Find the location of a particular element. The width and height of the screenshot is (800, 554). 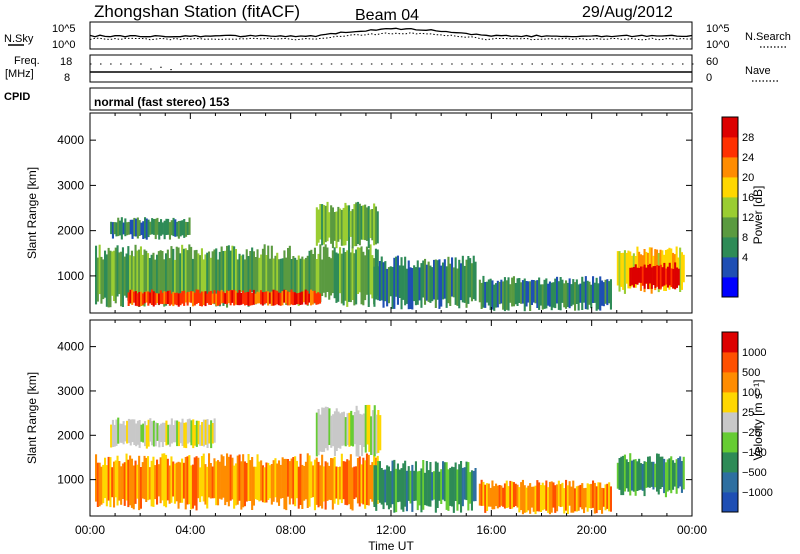

power-colorbar-swatch is located at coordinates (730, 127).